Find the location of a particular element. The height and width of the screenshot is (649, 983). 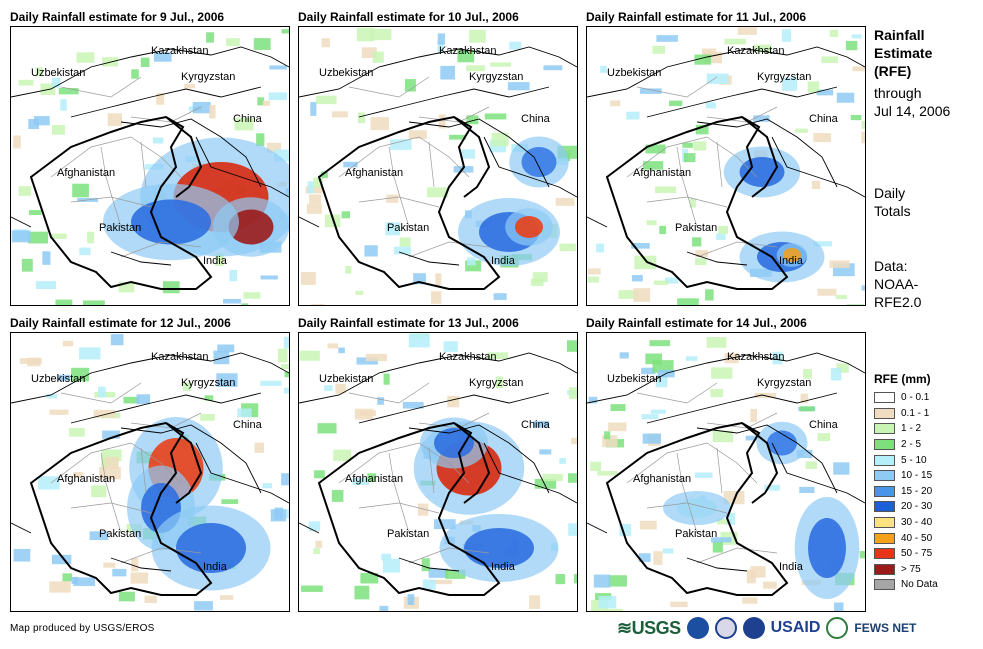

map-svg is located at coordinates (726, 166).